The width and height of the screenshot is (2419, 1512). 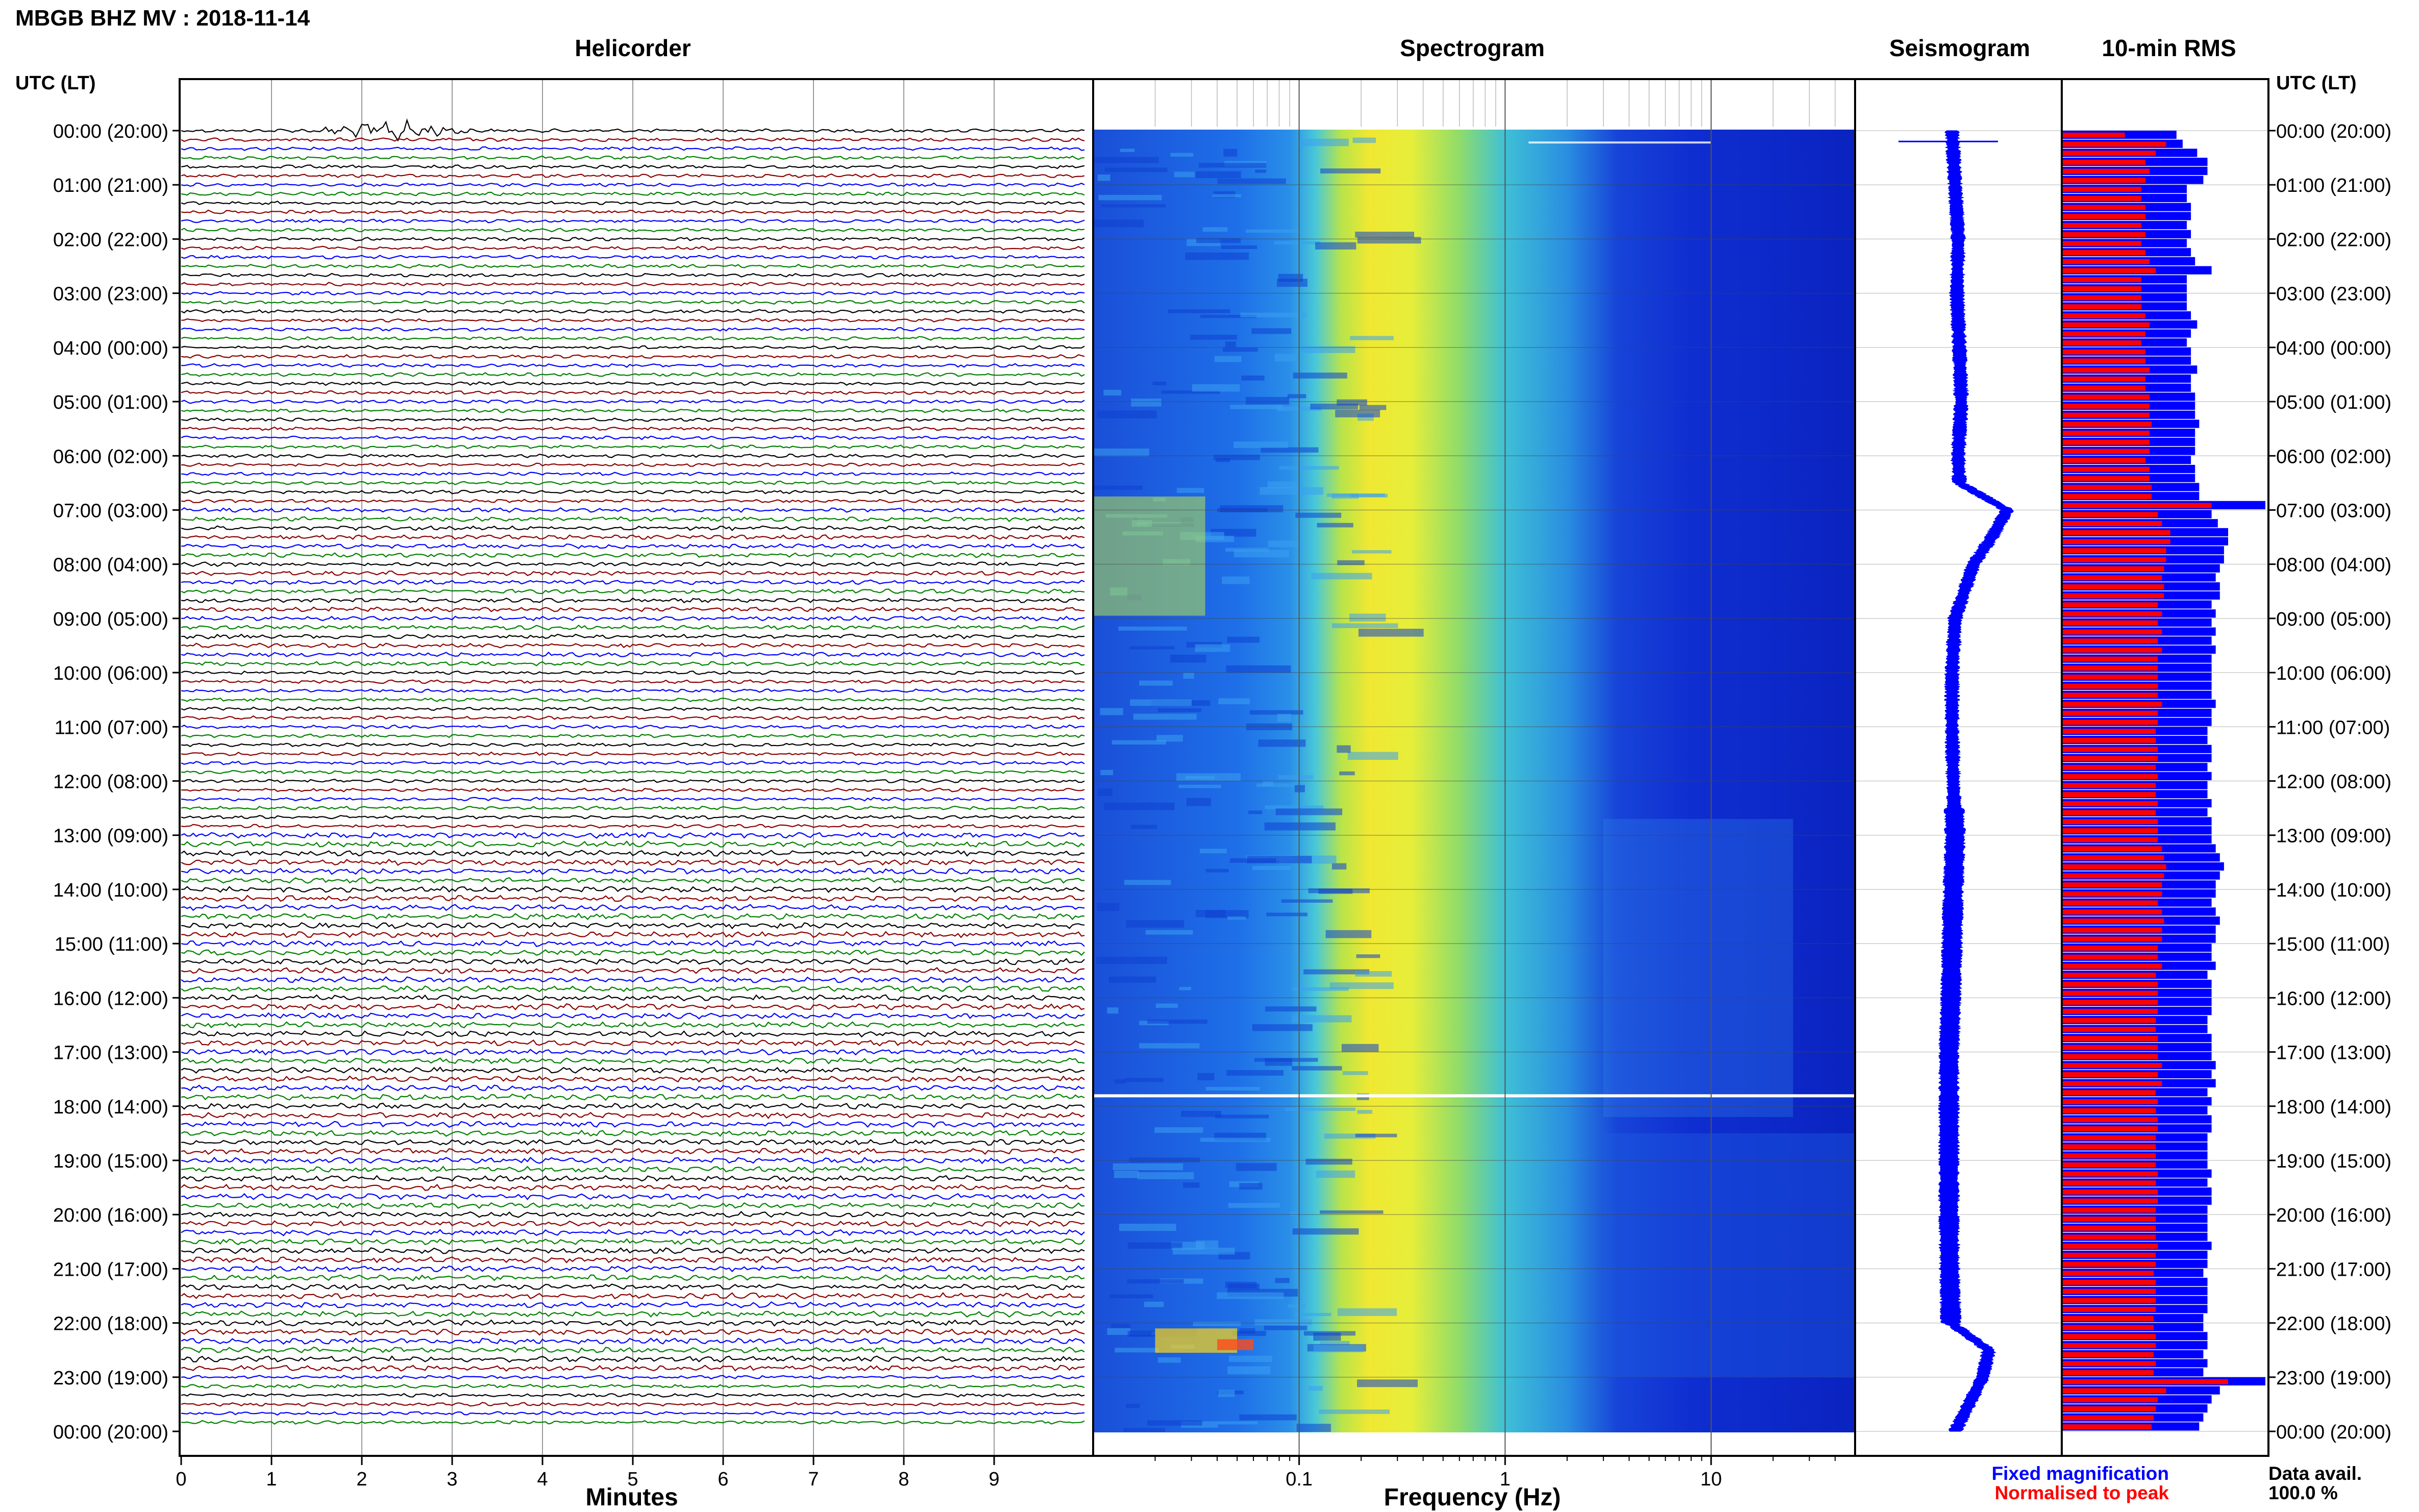 What do you see at coordinates (1698, 968) in the screenshot?
I see `spectrogram-patch` at bounding box center [1698, 968].